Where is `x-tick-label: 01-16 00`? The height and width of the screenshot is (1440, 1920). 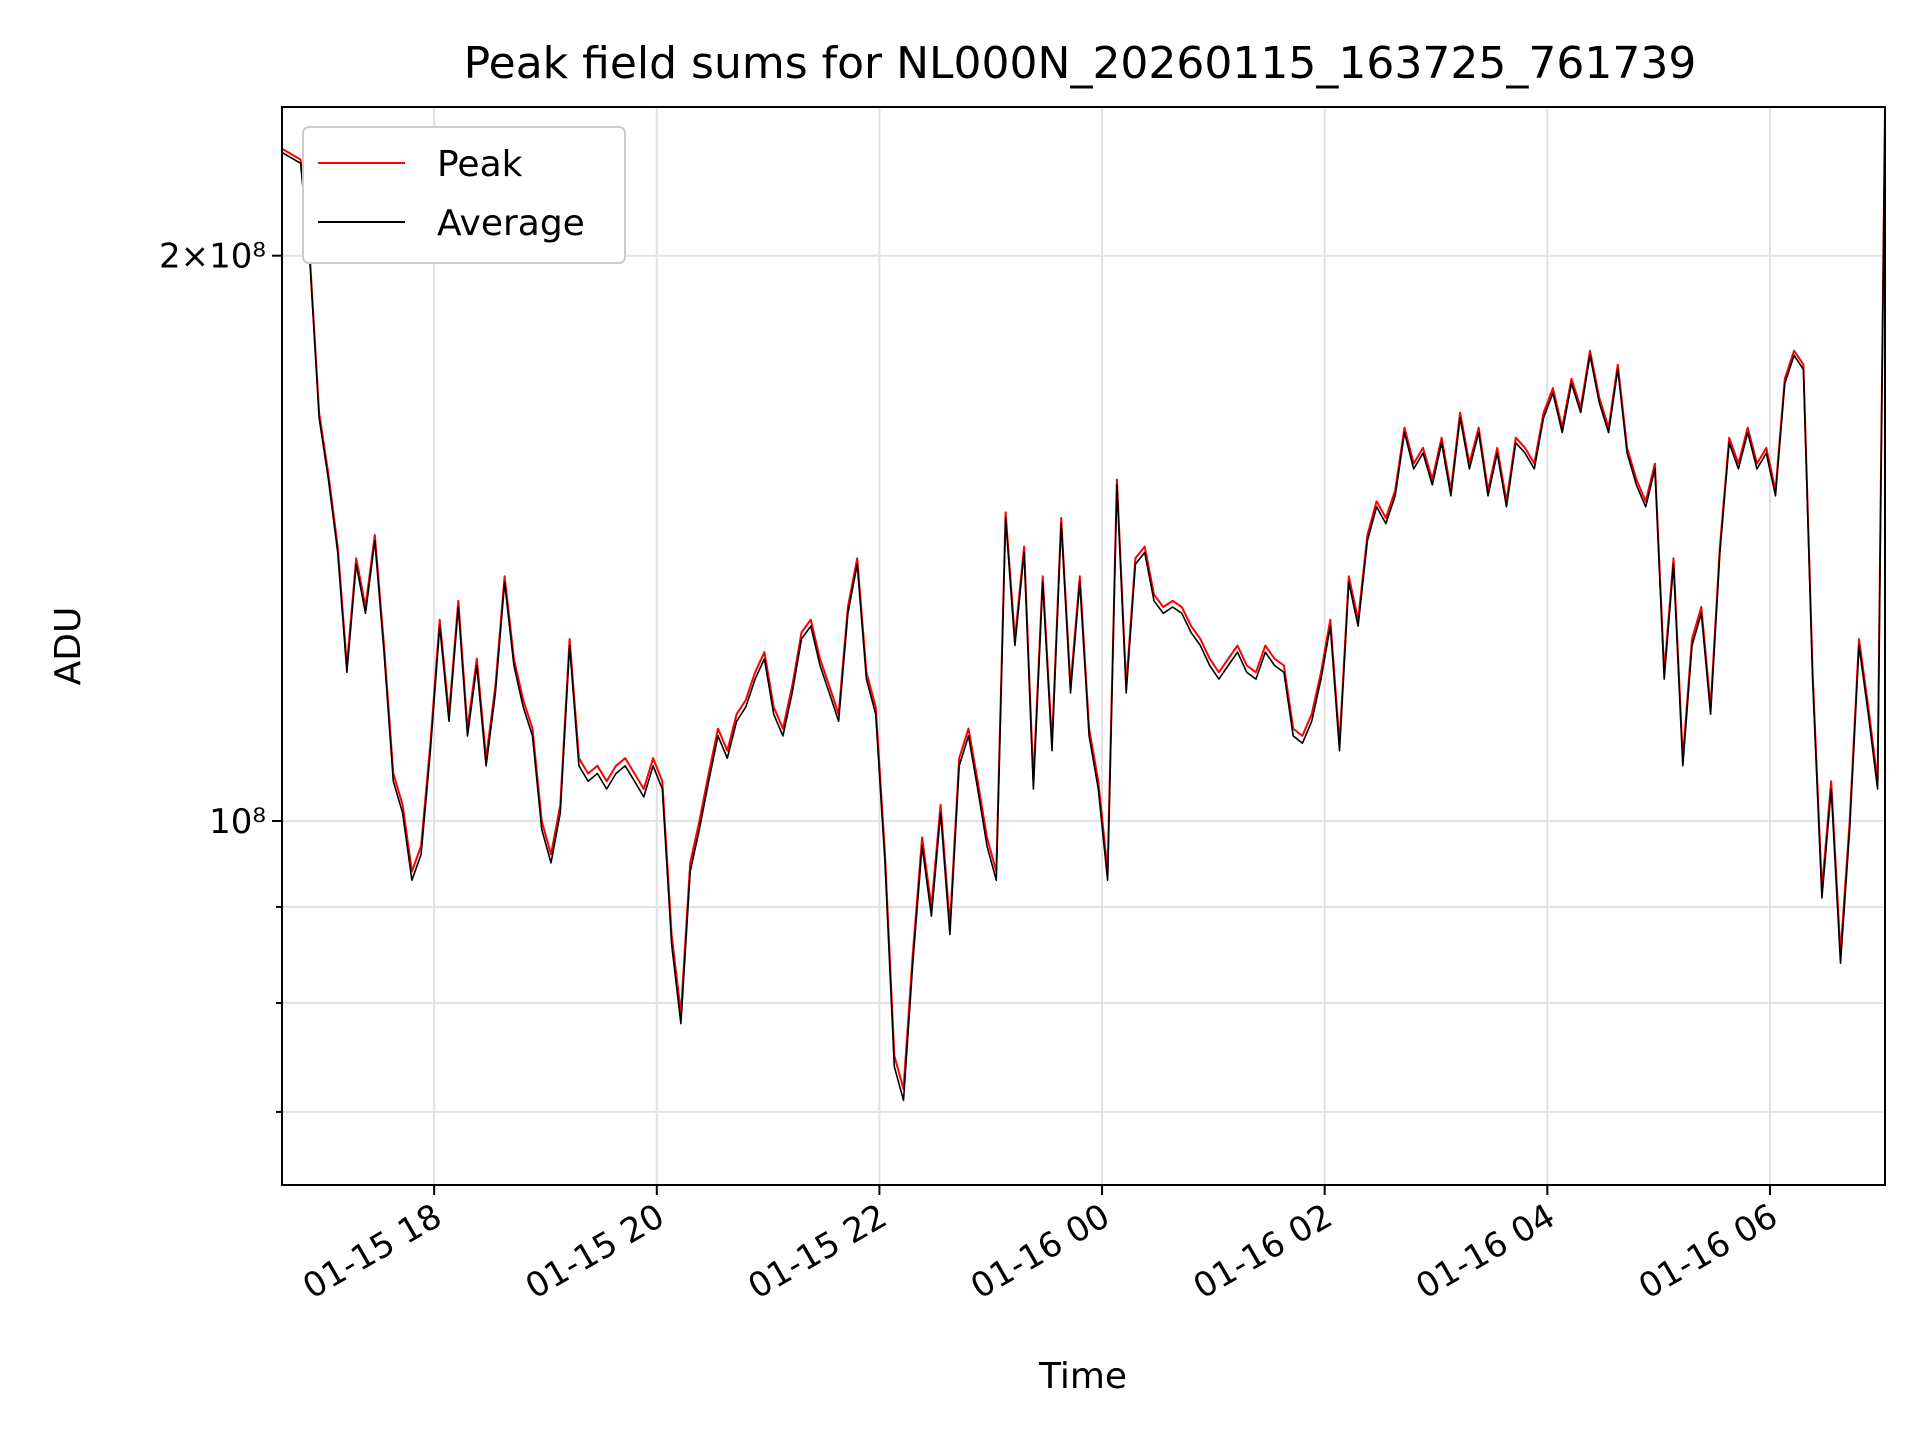
x-tick-label: 01-16 00 is located at coordinates (1040, 1251).